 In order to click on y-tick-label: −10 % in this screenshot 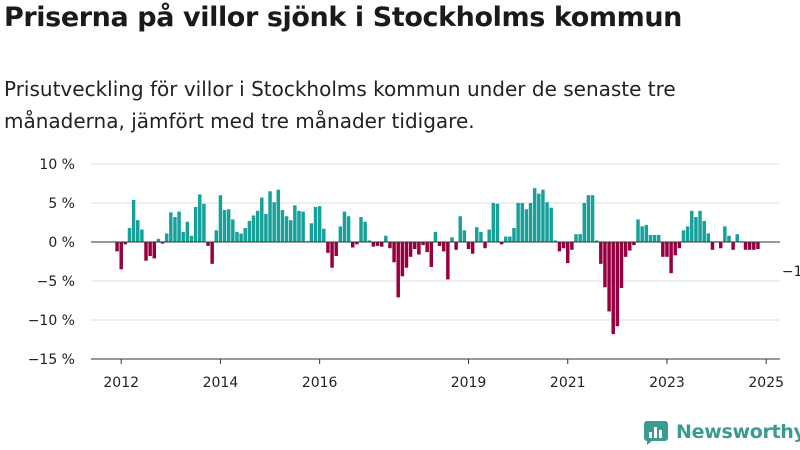, I will do `click(51, 321)`.